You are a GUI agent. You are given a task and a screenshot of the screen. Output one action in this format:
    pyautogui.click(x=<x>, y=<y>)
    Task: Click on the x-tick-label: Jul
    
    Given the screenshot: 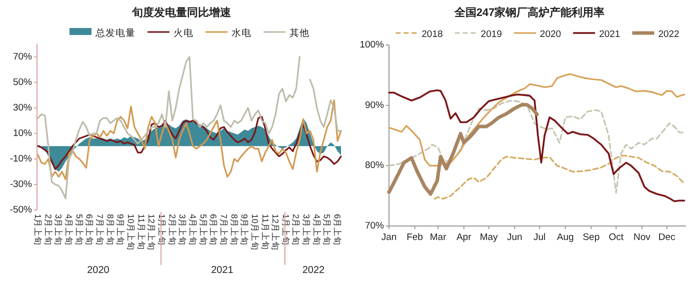 What is the action you would take?
    pyautogui.click(x=540, y=237)
    